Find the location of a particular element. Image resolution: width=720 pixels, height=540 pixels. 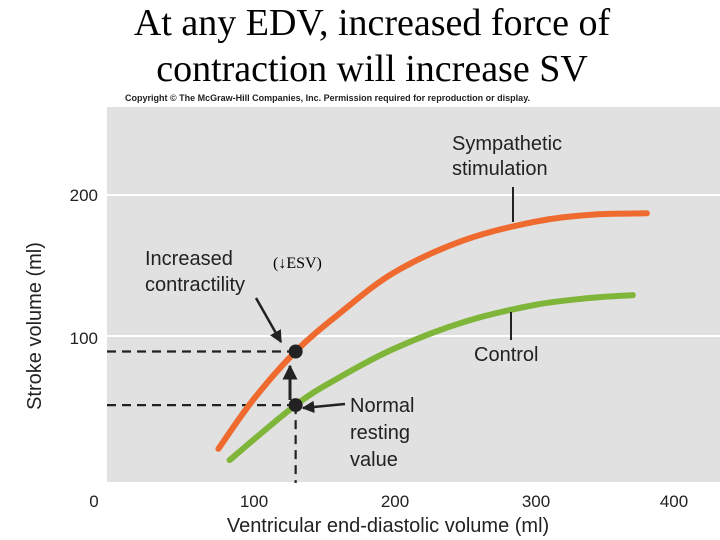

x-tick-label: 400 is located at coordinates (674, 501).